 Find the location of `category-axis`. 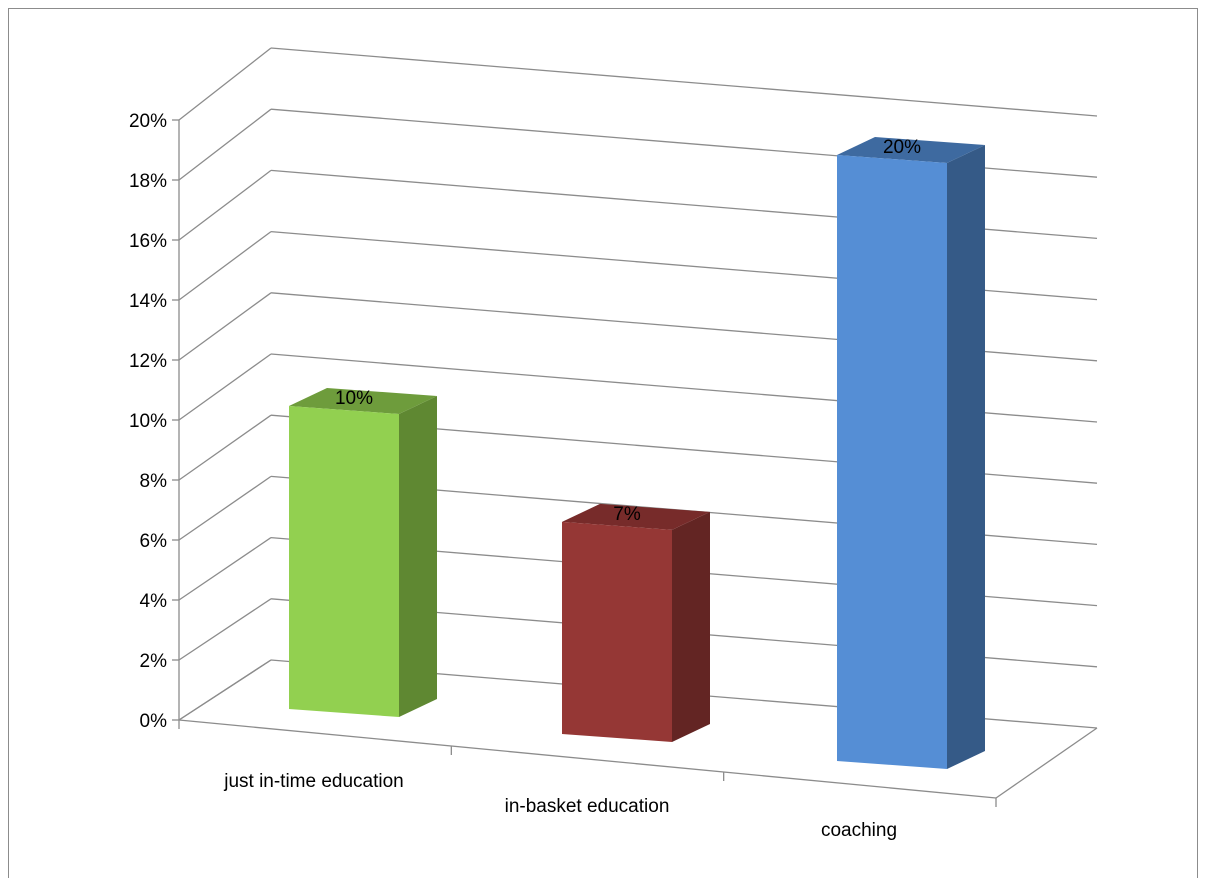

category-axis is located at coordinates (587, 759).